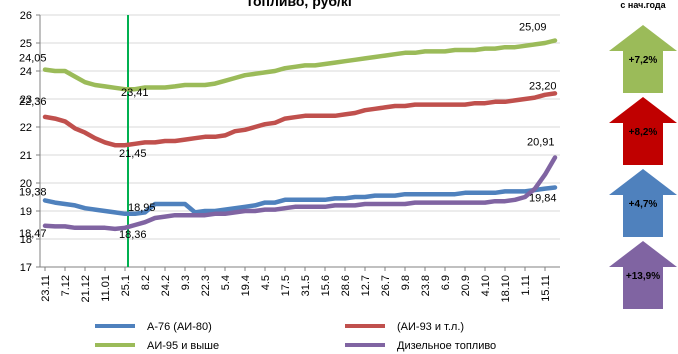  I want to click on legend-label: А-76 (АИ-80), so click(179, 327).